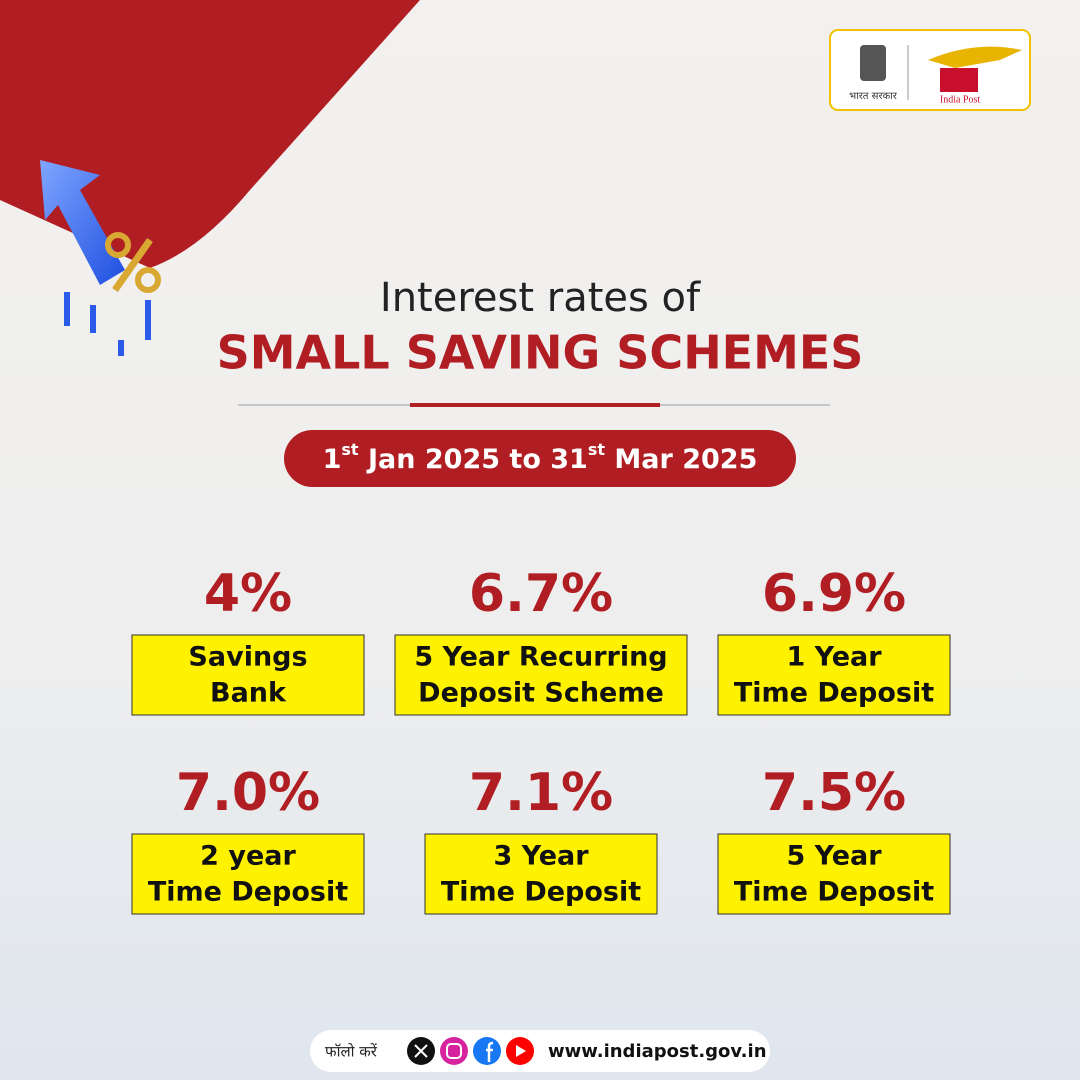  I want to click on rate: 7.5%, so click(834, 793).